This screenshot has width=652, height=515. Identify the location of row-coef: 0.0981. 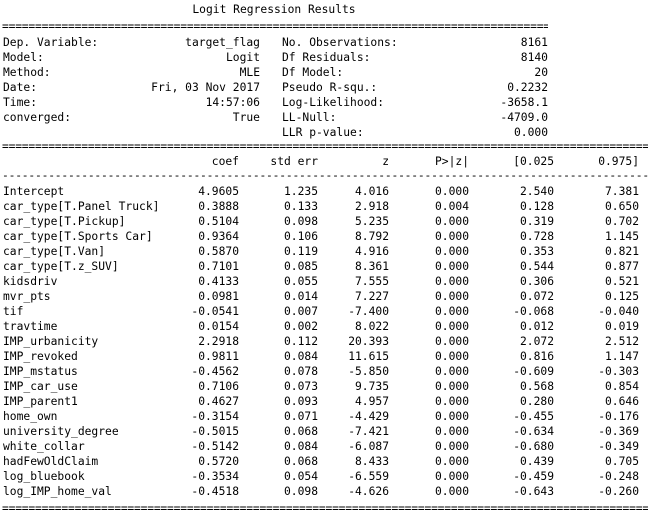
(218, 296).